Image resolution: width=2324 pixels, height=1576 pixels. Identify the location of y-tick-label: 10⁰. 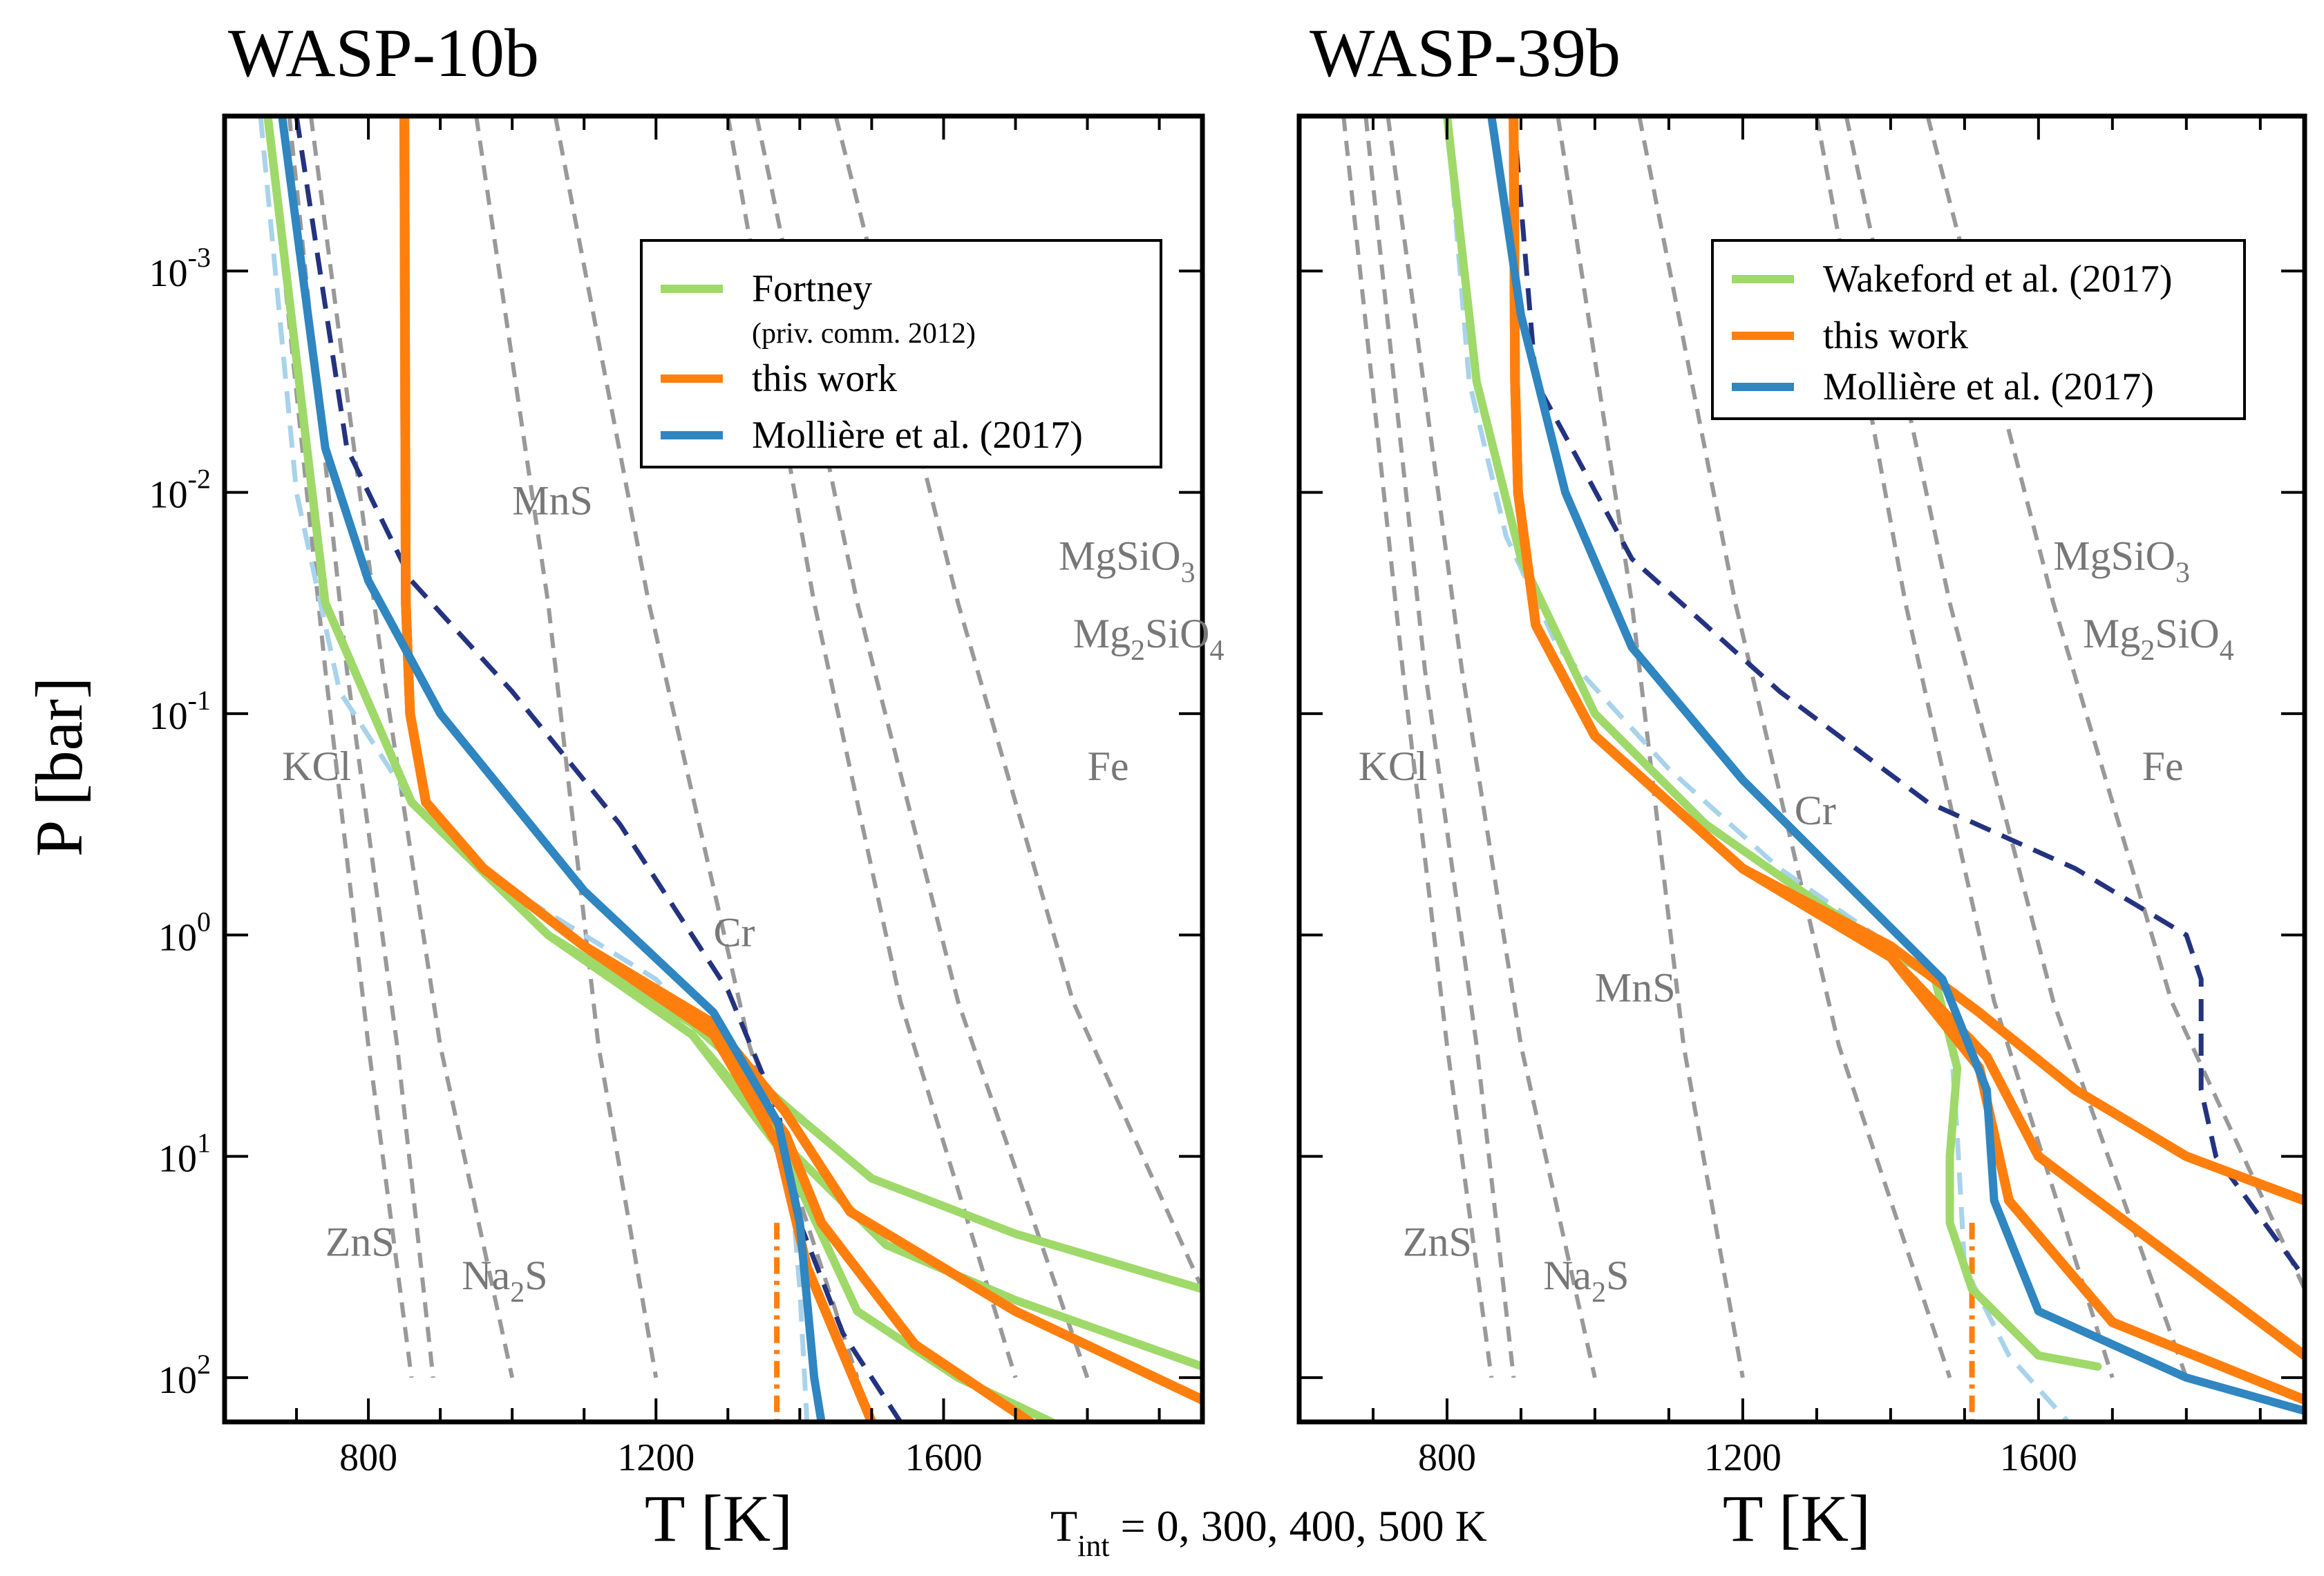
(184, 933).